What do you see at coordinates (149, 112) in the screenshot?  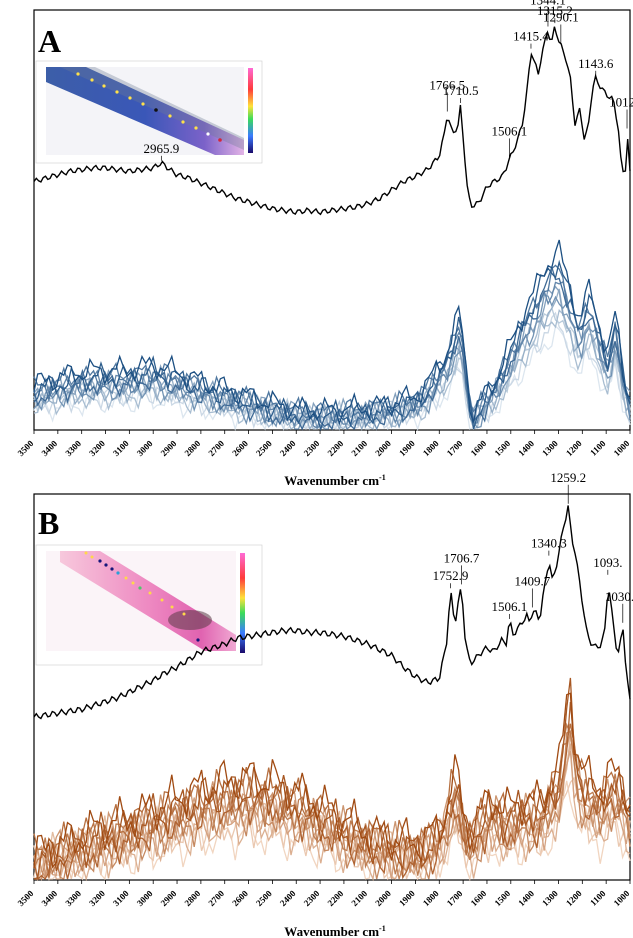 I see `panel-a-inset-image` at bounding box center [149, 112].